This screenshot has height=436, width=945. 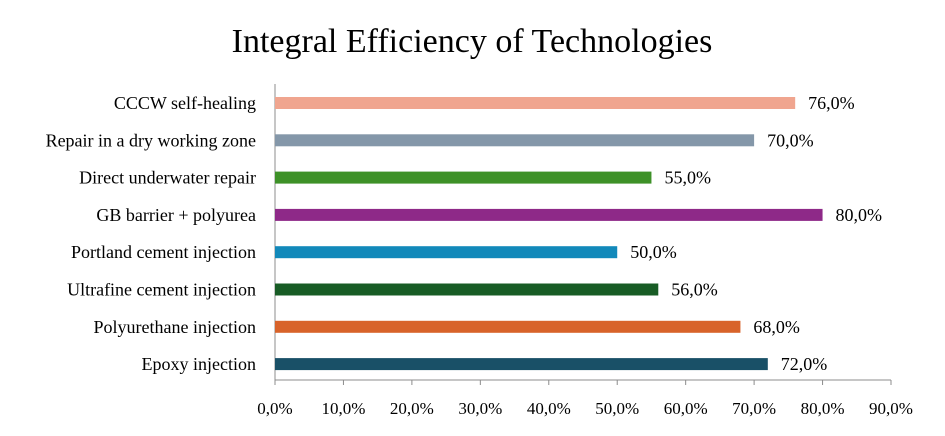 I want to click on category-label: Repair in a dry working zone, so click(x=151, y=140).